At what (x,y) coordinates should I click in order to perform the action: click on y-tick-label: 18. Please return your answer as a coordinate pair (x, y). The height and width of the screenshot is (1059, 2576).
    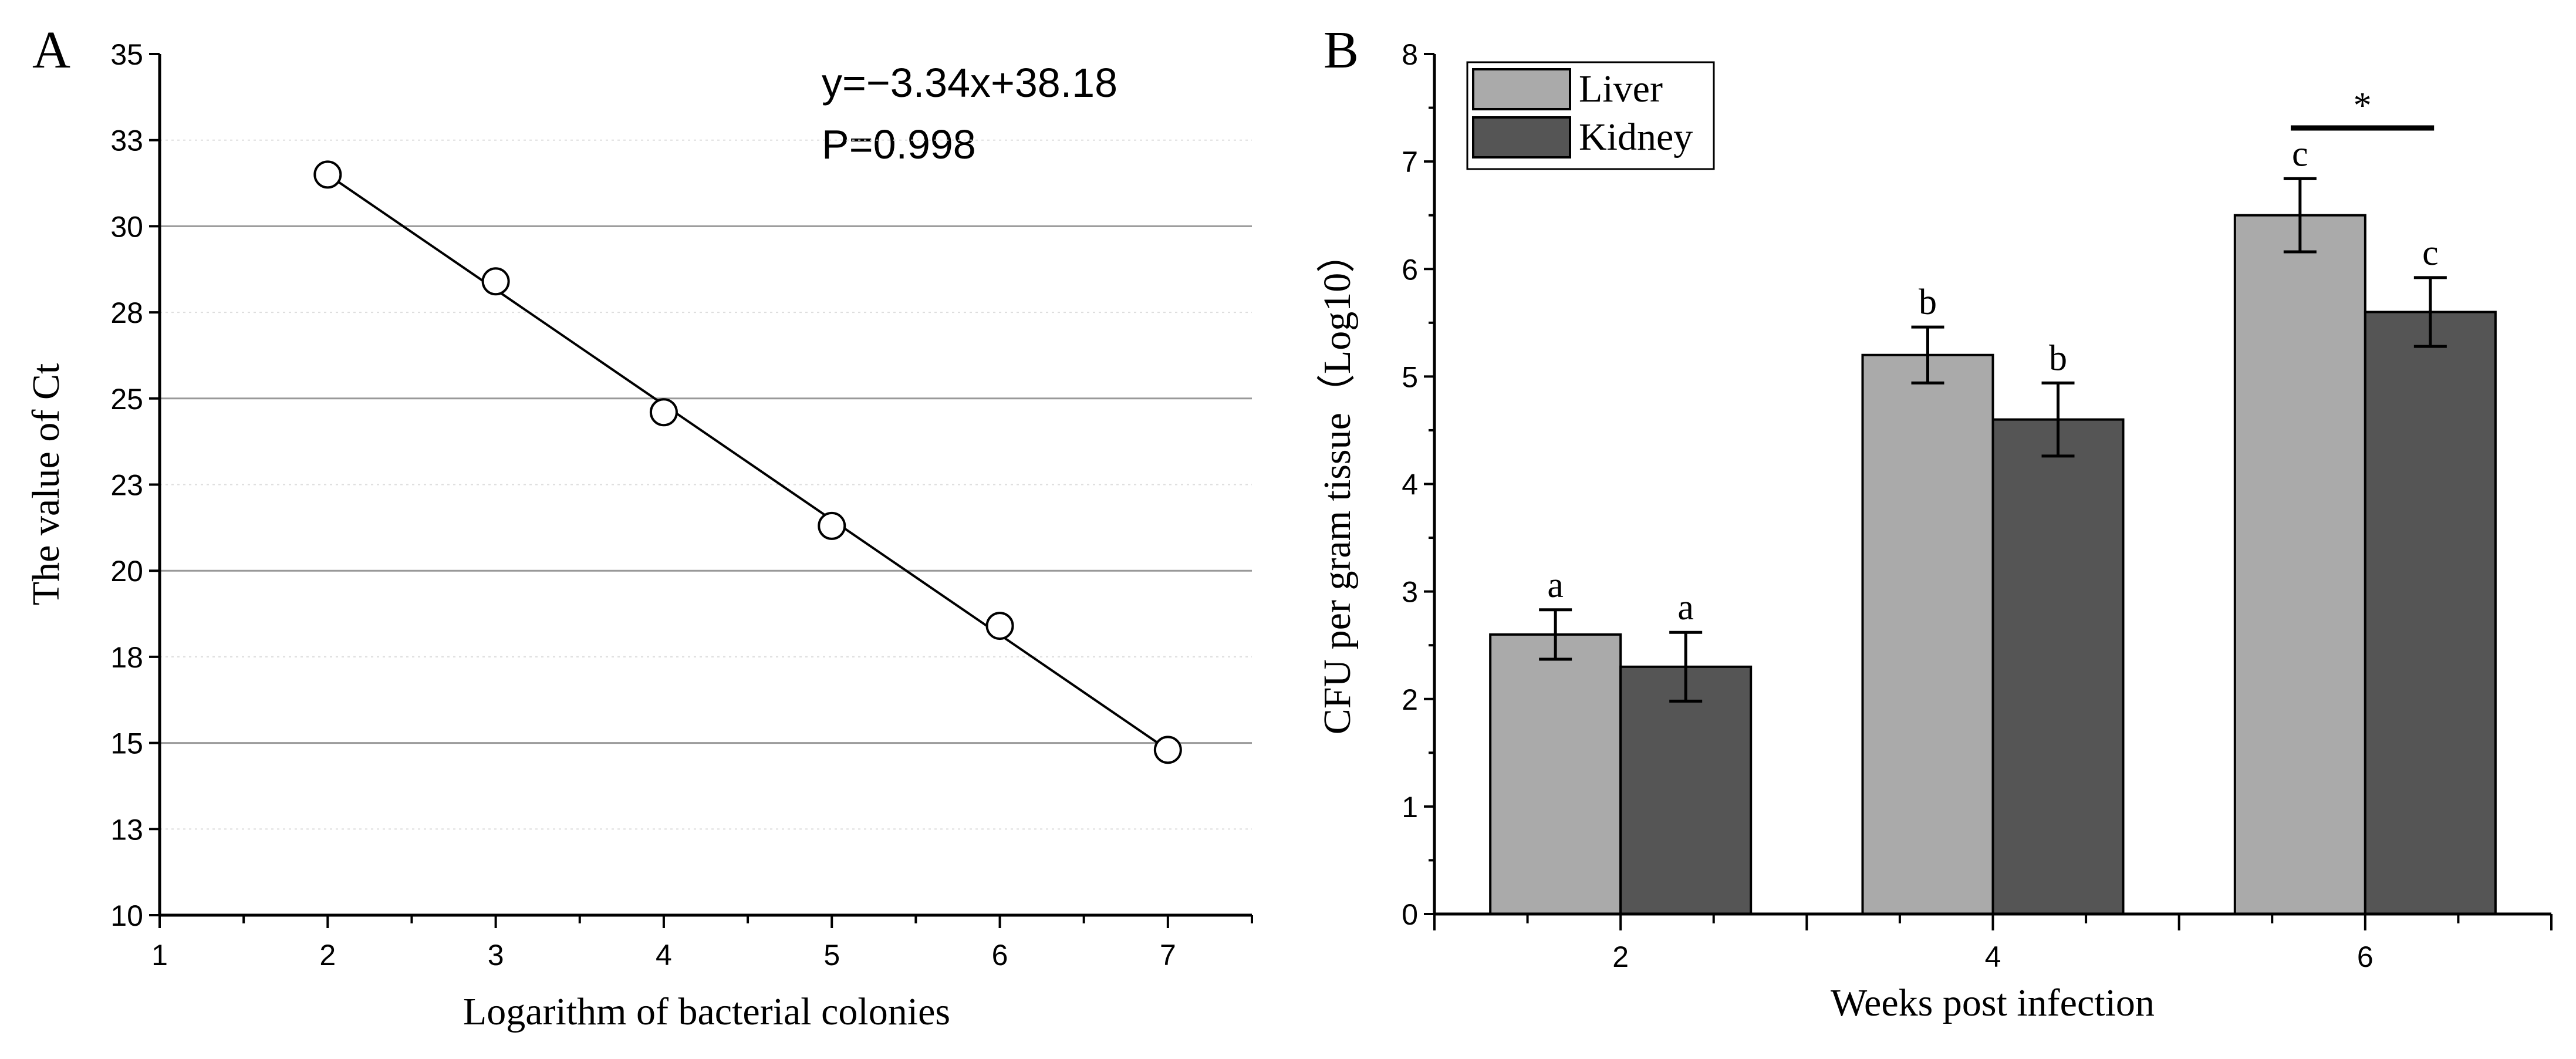
    Looking at the image, I should click on (126, 657).